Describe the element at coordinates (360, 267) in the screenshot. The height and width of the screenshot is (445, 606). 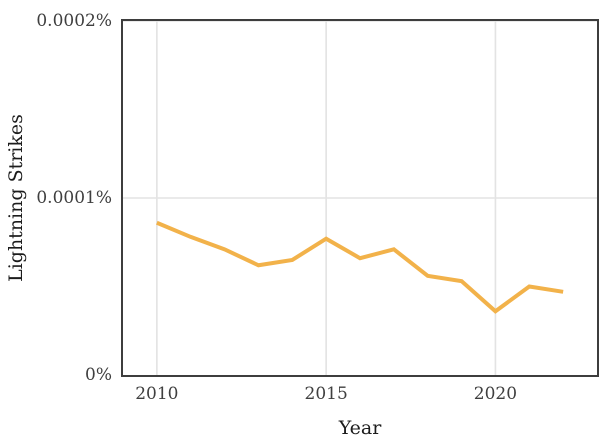
I see `data-line-lightning-strikes` at that location.